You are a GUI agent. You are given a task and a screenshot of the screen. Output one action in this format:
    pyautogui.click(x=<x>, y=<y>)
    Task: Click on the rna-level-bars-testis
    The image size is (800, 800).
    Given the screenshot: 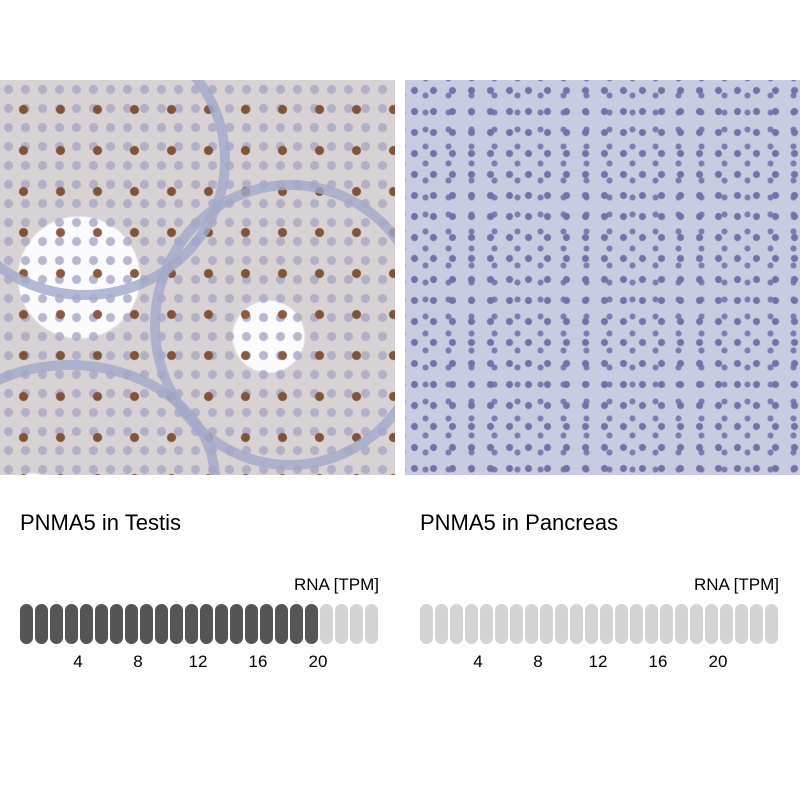 What is the action you would take?
    pyautogui.click(x=200, y=624)
    